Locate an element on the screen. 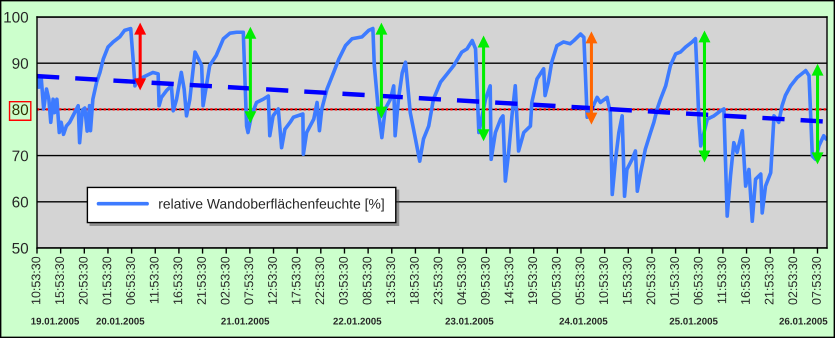 This screenshot has height=338, width=835. x-tick-label: 23:53:30 is located at coordinates (438, 280).